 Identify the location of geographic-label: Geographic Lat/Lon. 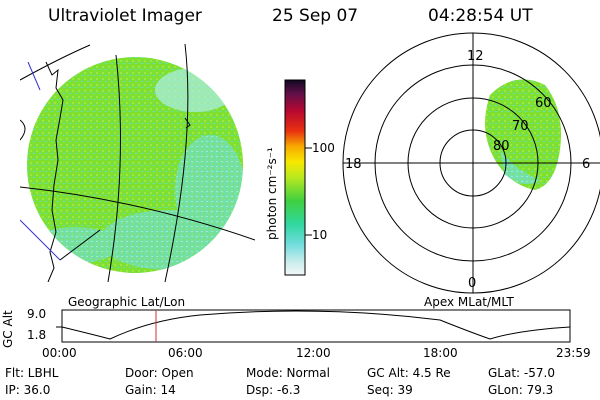
(127, 302).